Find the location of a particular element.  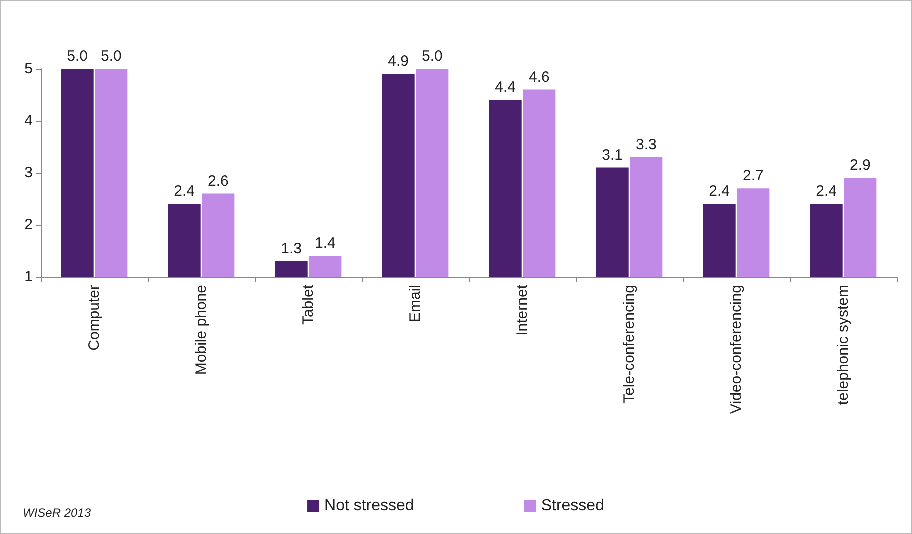

x-tick-label: Mobile phone is located at coordinates (201, 330).